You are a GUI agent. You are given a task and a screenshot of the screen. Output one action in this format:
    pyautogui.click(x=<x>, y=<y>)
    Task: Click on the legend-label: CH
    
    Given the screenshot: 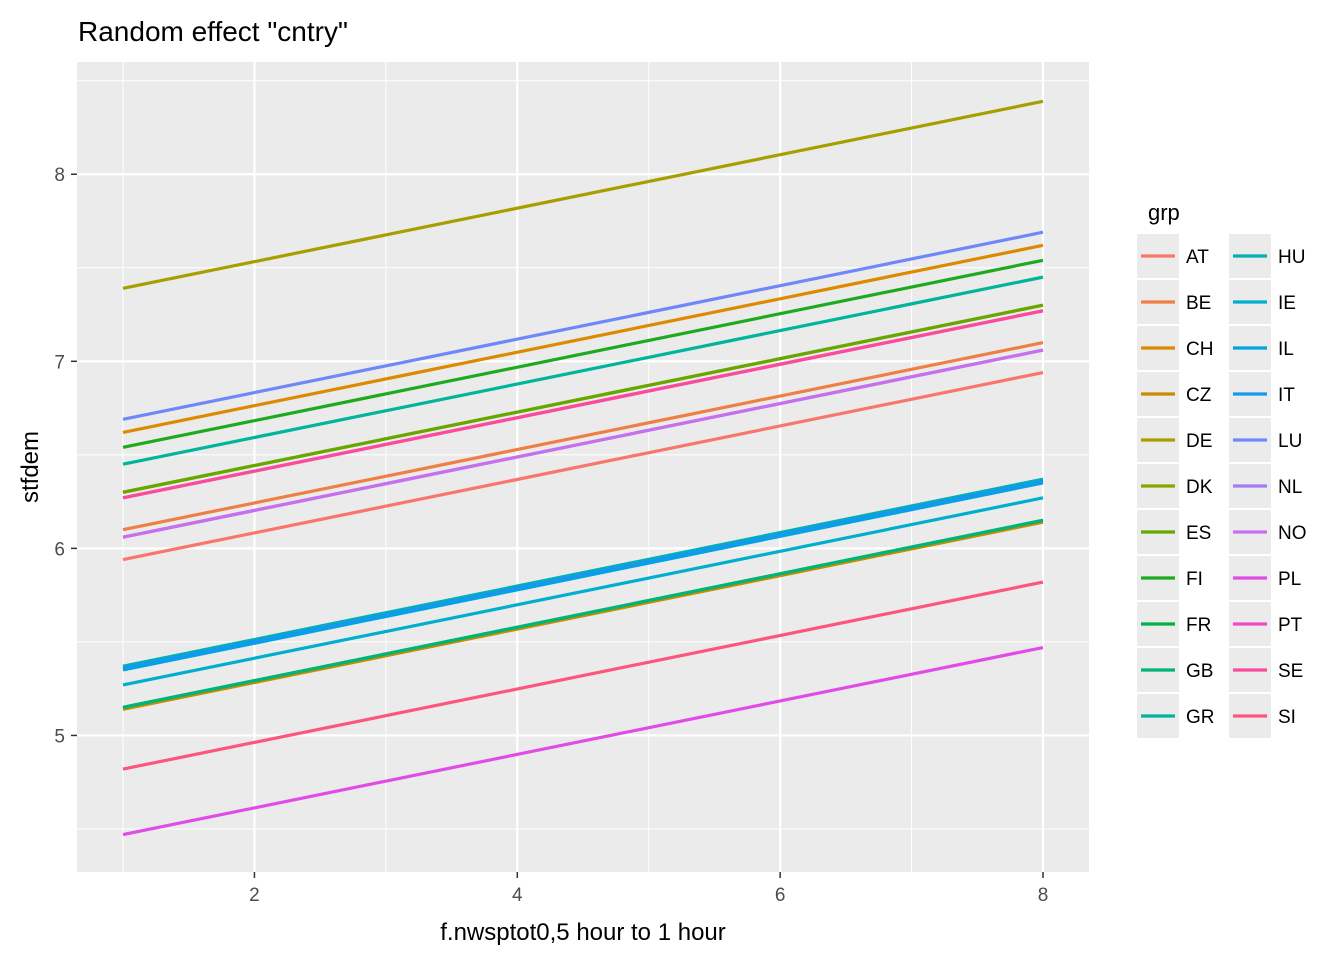 What is the action you would take?
    pyautogui.click(x=1199, y=349)
    